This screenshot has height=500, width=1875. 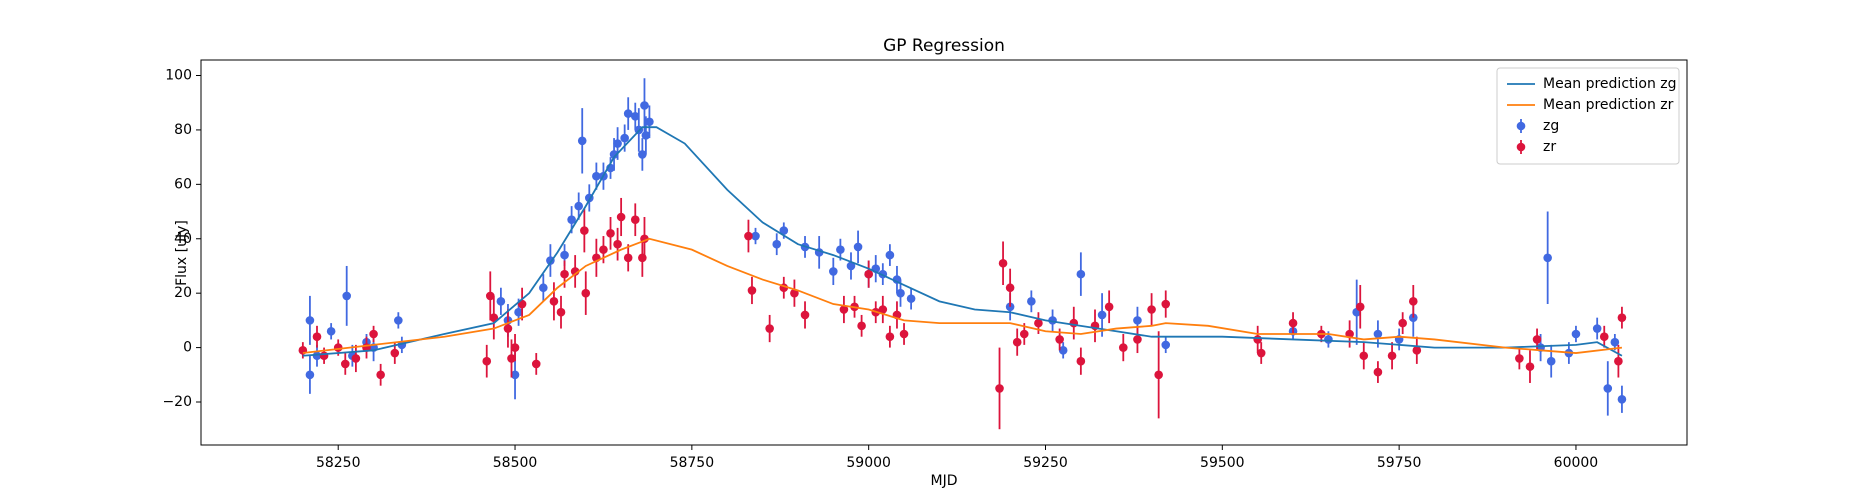 I want to click on x-tick-label: 59500, so click(x=1222, y=463).